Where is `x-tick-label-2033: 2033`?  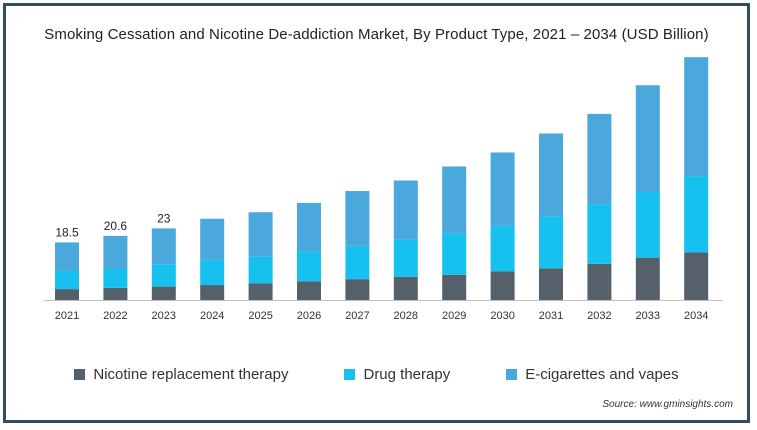
x-tick-label-2033: 2033 is located at coordinates (648, 316).